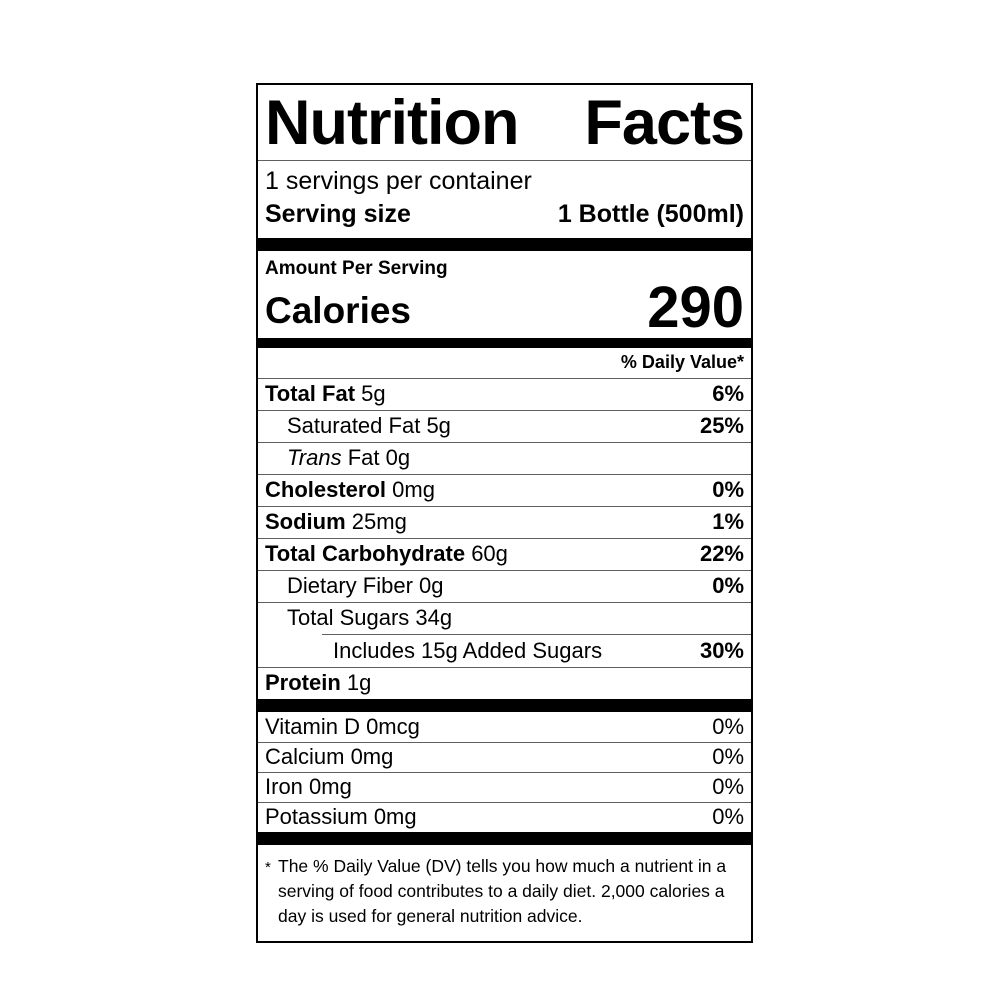  Describe the element at coordinates (728, 757) in the screenshot. I see `calcium-dv: 0%` at that location.